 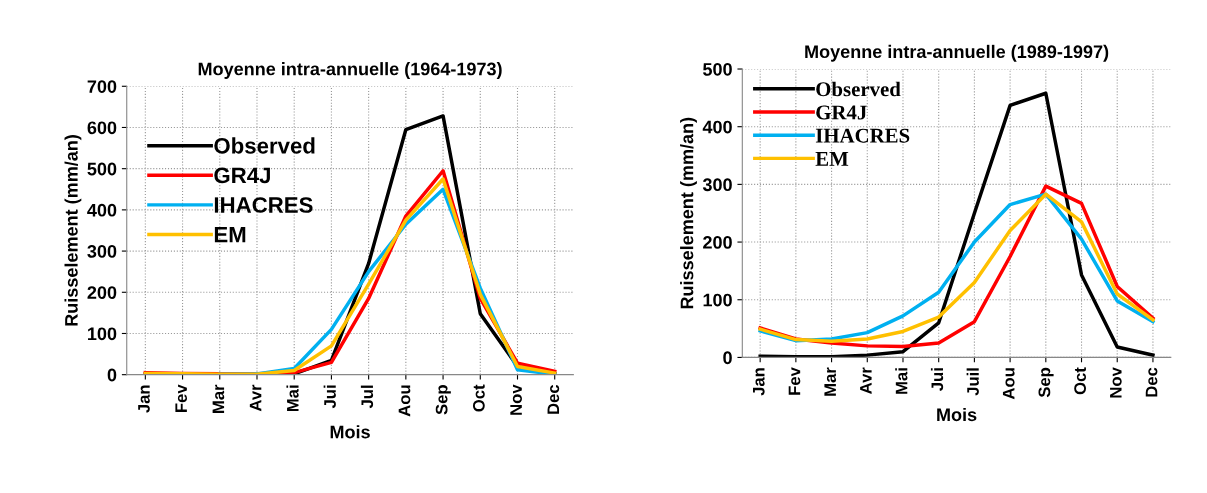 What do you see at coordinates (972, 382) in the screenshot?
I see `x-tick-label: Juil` at bounding box center [972, 382].